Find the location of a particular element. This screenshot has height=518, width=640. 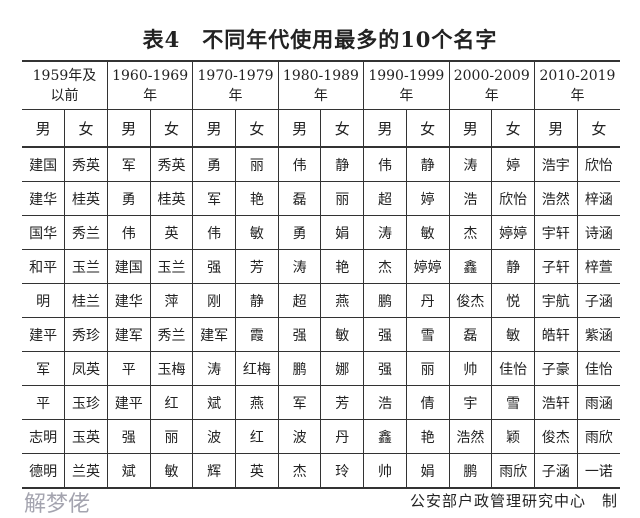

era-label: 1990-1999年 is located at coordinates (406, 85).